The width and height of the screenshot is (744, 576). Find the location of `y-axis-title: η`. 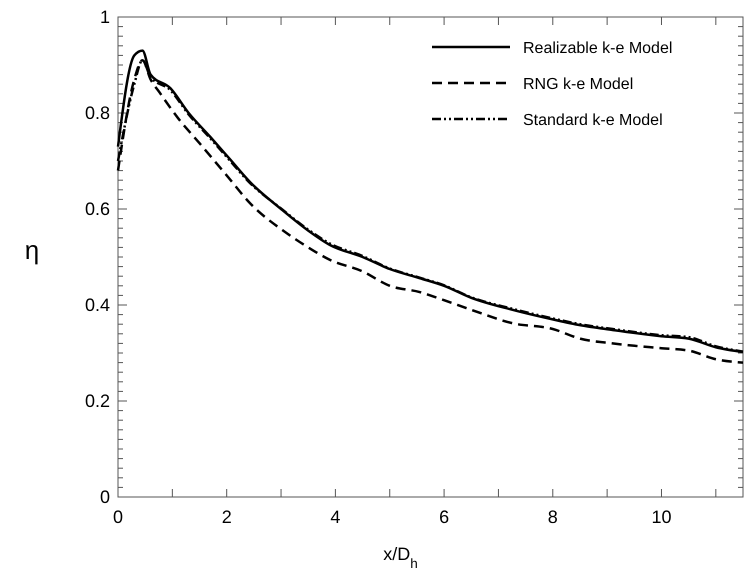

y-axis-title: η is located at coordinates (32, 250).